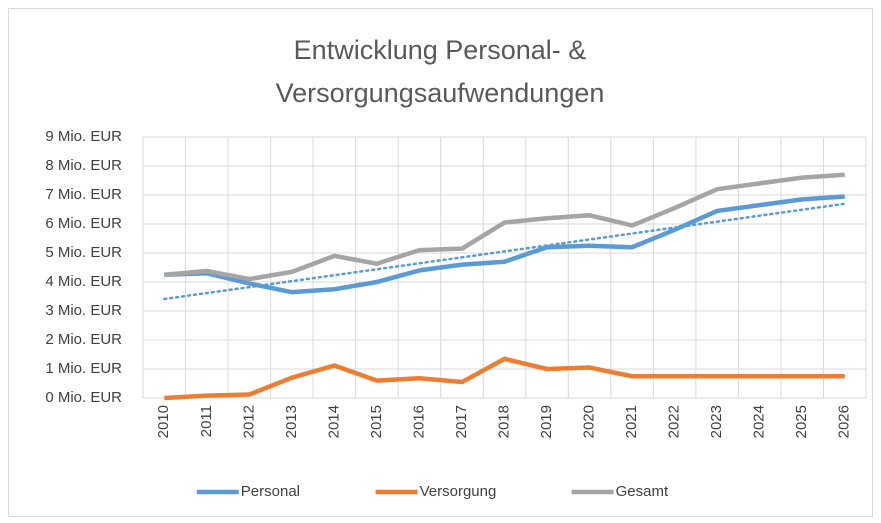 The height and width of the screenshot is (523, 881). Describe the element at coordinates (376, 421) in the screenshot. I see `x-tick-label: 2015` at that location.